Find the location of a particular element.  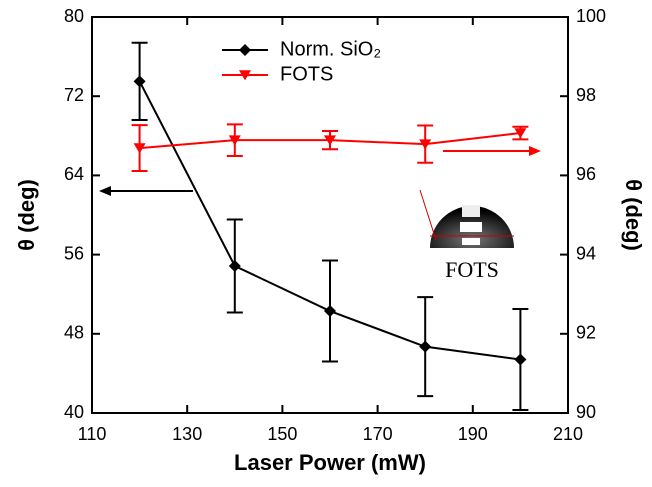

y2-tick-label: 92 is located at coordinates (586, 333).